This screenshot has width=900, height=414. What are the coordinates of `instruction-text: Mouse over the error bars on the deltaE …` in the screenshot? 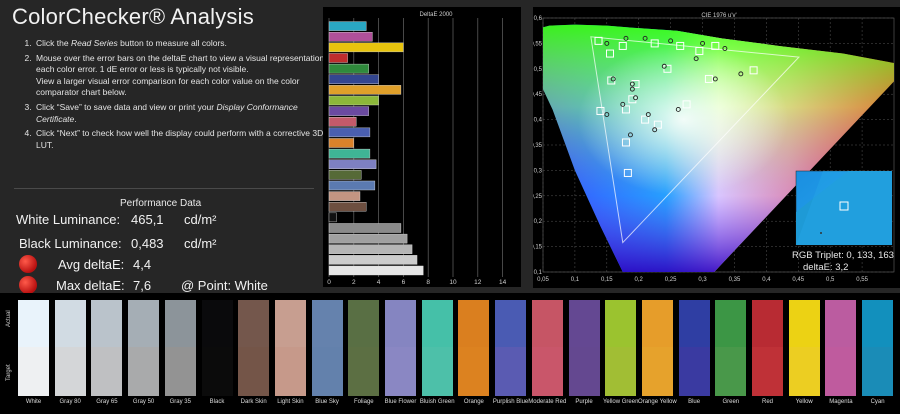 It's located at (185, 63).